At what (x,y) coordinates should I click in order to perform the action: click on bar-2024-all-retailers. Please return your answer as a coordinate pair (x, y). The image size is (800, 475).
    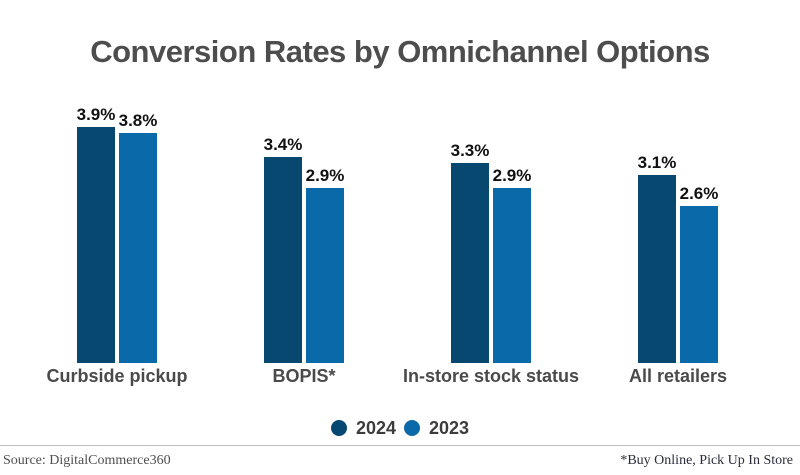
    Looking at the image, I should click on (657, 269).